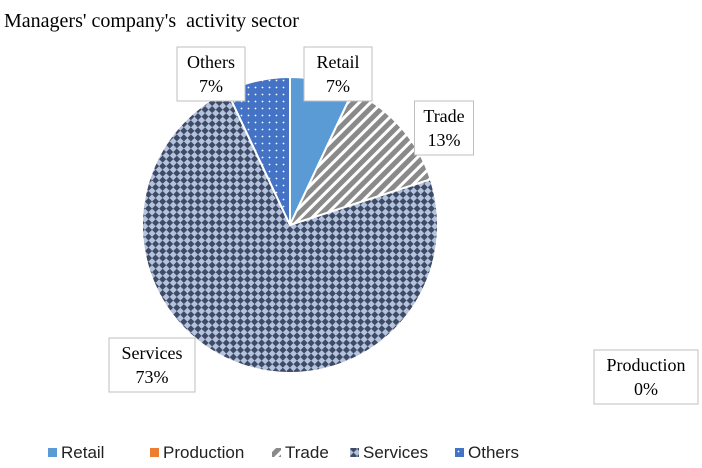 This screenshot has height=468, width=702. What do you see at coordinates (646, 389) in the screenshot?
I see `data-label-value: 0%` at bounding box center [646, 389].